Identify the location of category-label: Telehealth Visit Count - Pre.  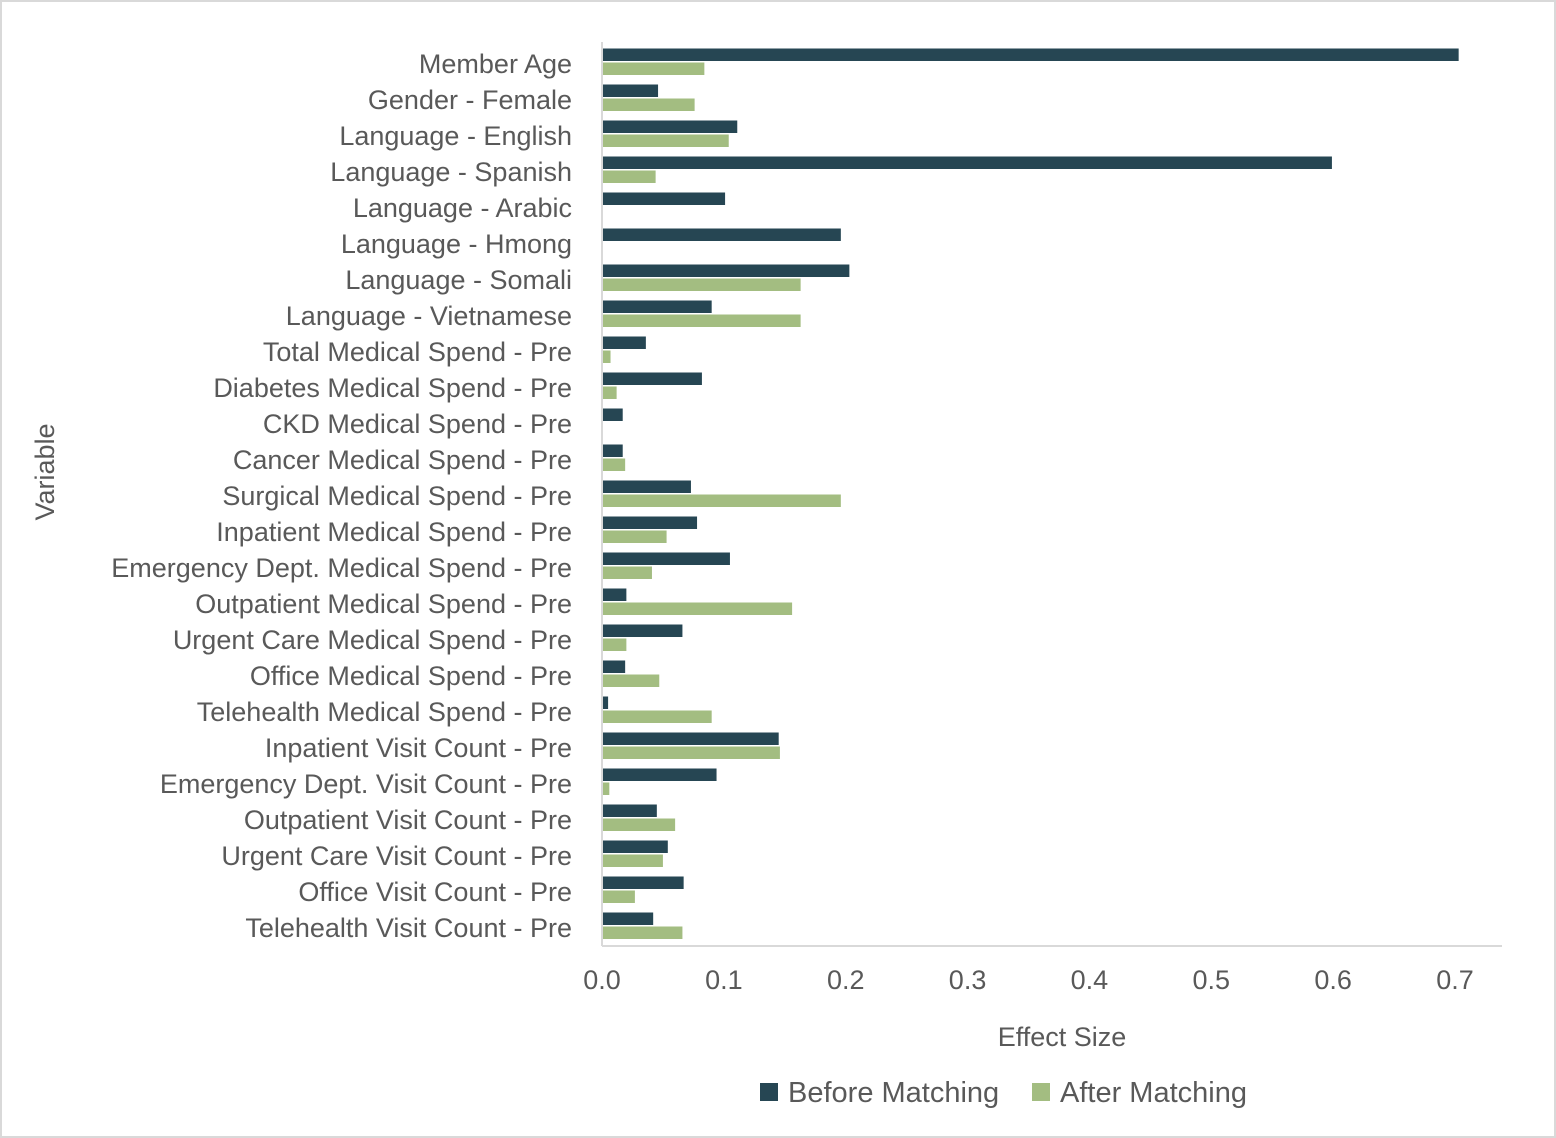
(408, 928).